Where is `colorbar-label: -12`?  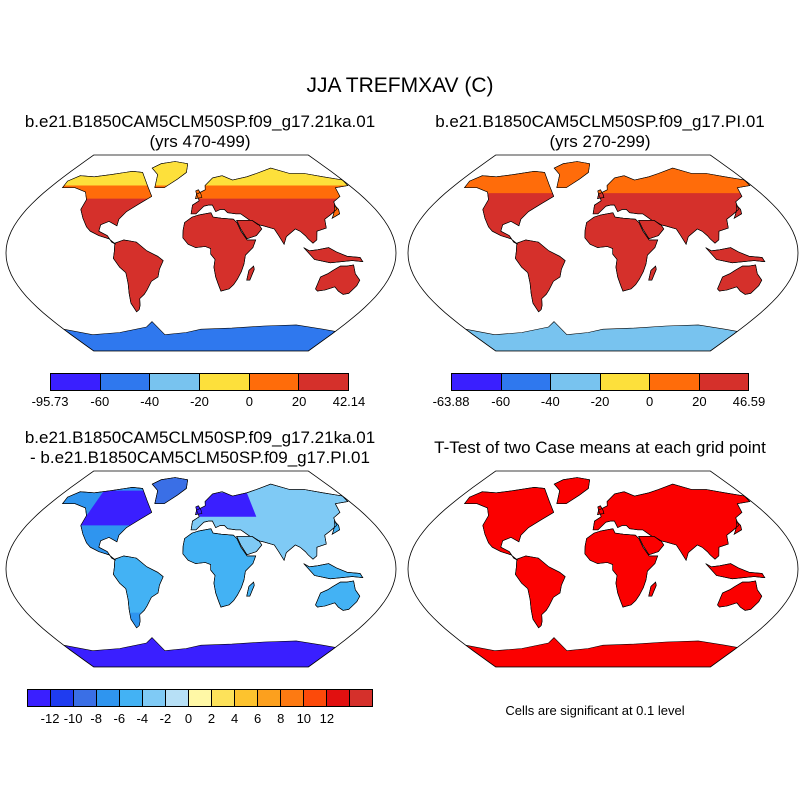 colorbar-label: -12 is located at coordinates (50, 718).